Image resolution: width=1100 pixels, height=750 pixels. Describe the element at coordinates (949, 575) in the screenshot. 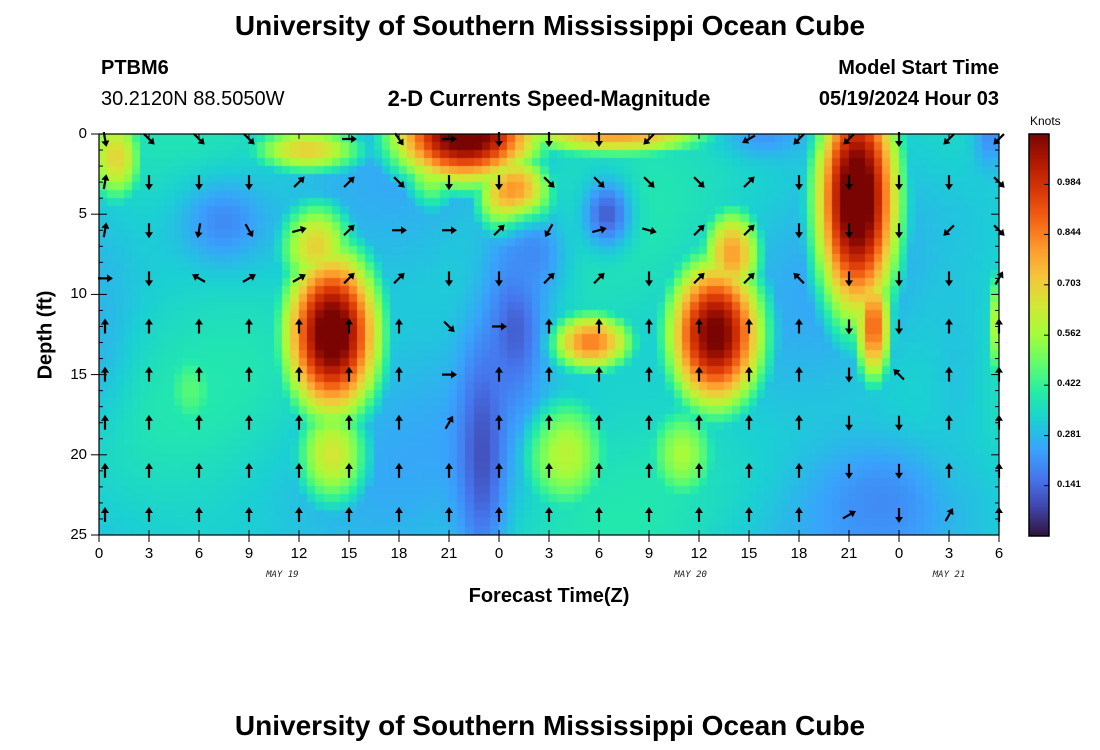

I see `date-label: MAY 21` at that location.